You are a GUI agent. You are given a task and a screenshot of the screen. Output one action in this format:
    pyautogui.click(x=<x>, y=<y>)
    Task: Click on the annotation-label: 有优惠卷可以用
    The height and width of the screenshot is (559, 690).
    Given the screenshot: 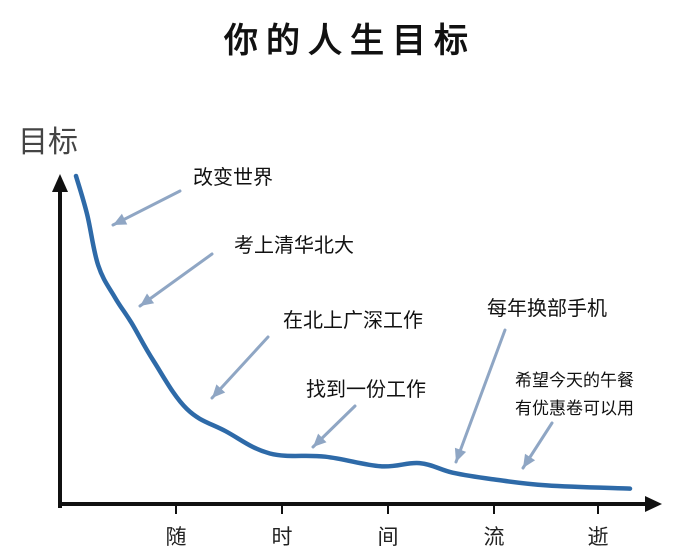 What is the action you would take?
    pyautogui.click(x=574, y=409)
    